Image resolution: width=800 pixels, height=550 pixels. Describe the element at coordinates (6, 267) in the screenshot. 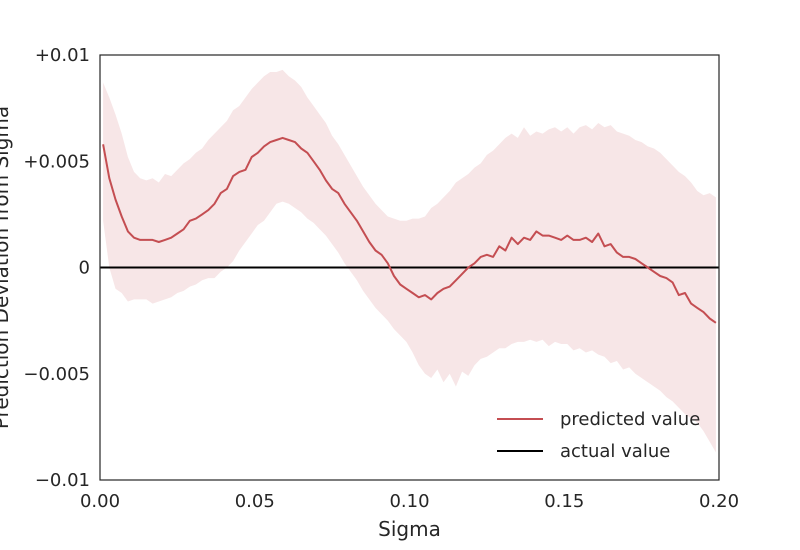

I see `y-axis-label: Prediction Deviation from Sigma` at that location.